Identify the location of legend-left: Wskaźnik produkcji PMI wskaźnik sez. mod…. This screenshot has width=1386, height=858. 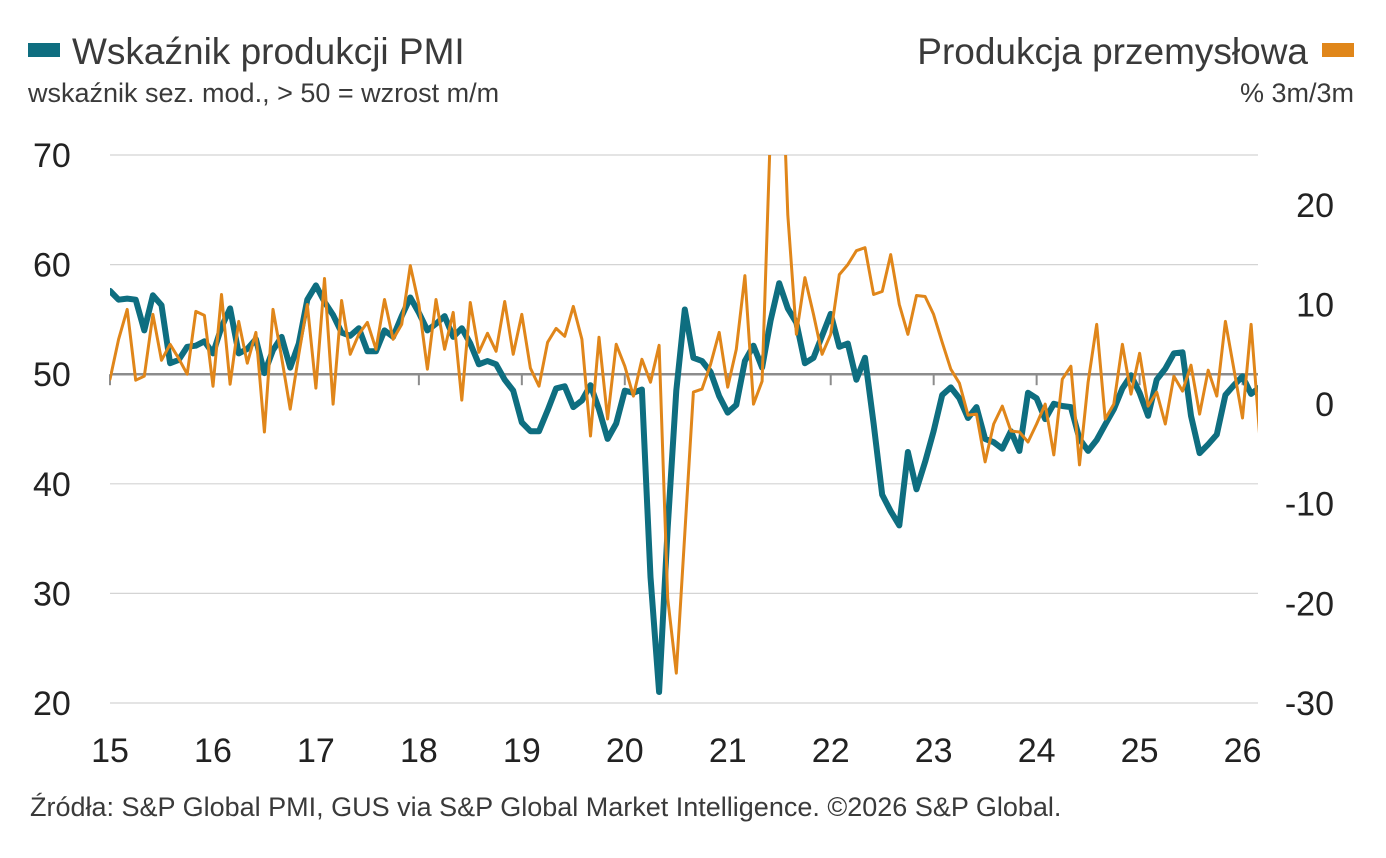
(263, 69).